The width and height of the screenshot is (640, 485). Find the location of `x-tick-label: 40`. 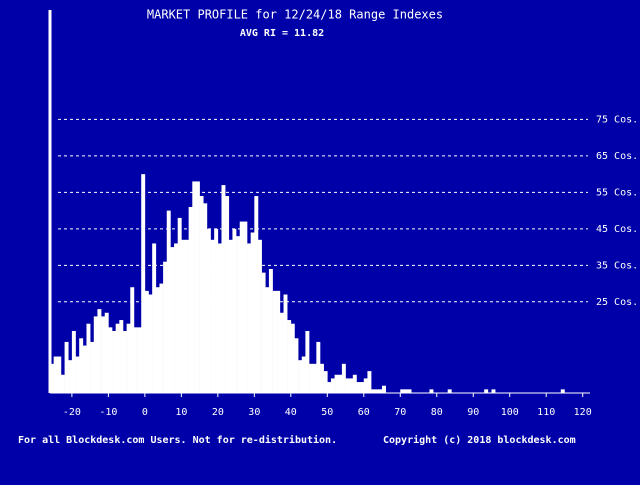

x-tick-label: 40 is located at coordinates (291, 412).